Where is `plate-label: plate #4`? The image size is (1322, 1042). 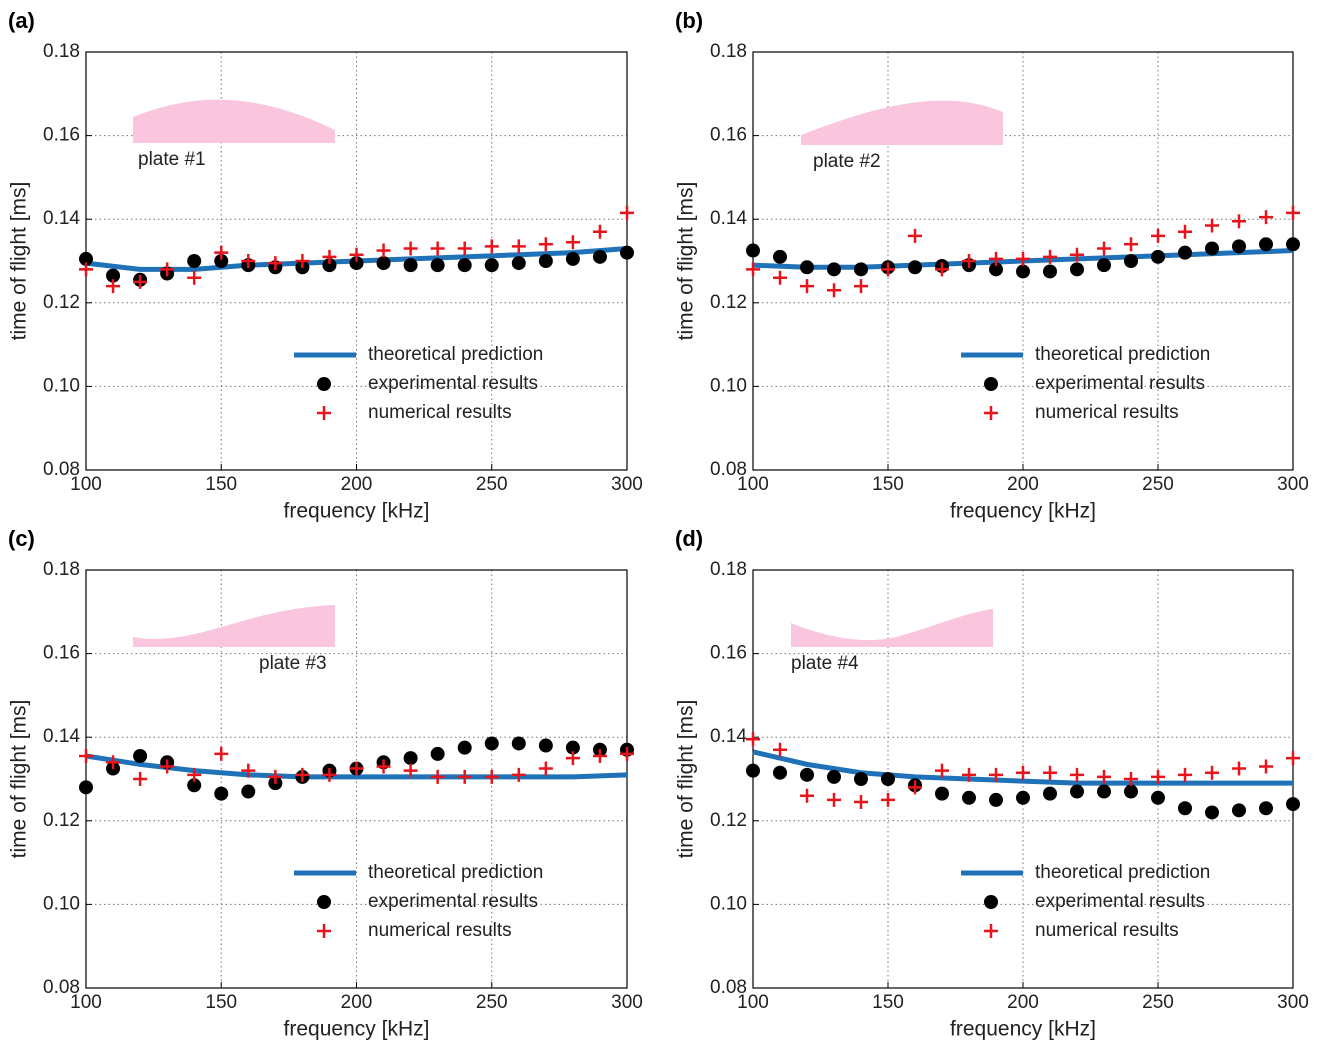
plate-label: plate #4 is located at coordinates (825, 663).